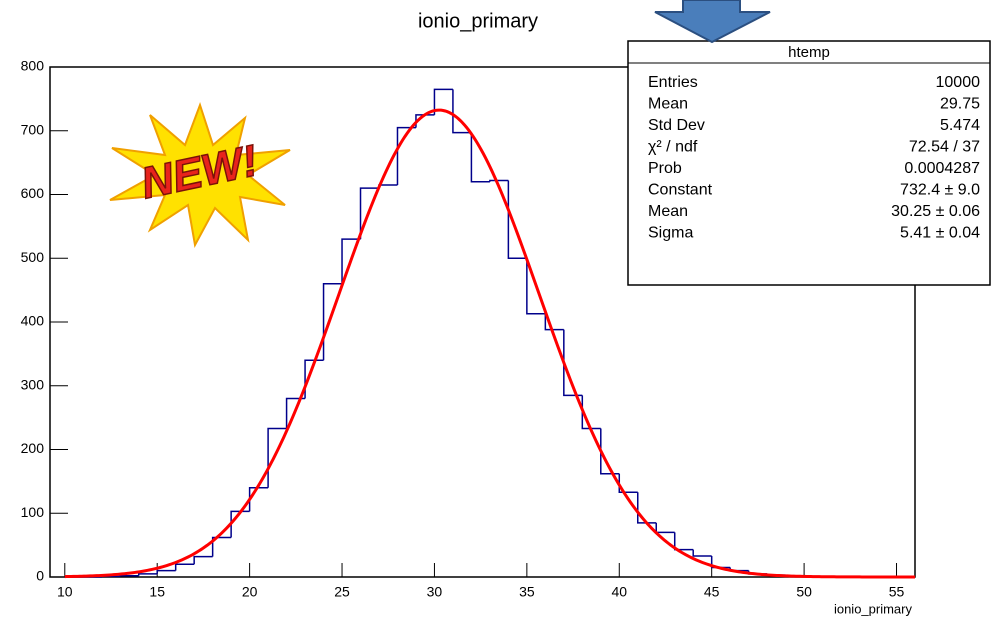 This screenshot has width=992, height=623. I want to click on stats-title: htemp, so click(809, 52).